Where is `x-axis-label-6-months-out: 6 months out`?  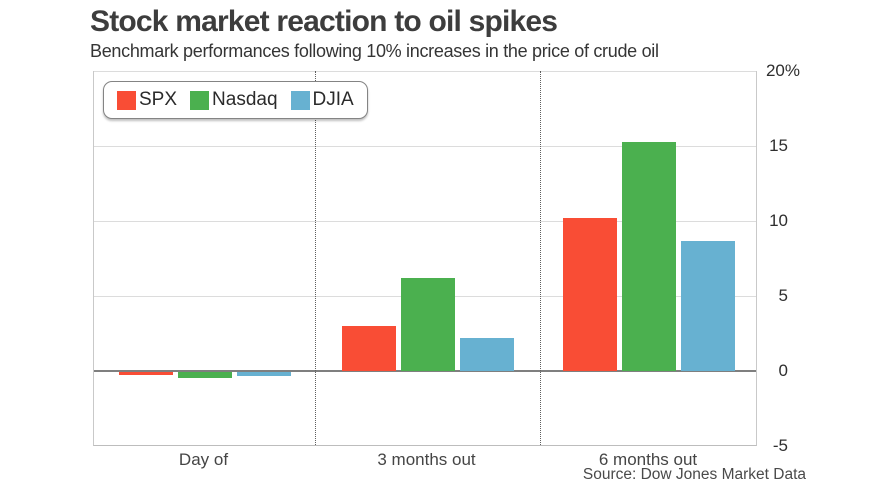 x-axis-label-6-months-out: 6 months out is located at coordinates (648, 459).